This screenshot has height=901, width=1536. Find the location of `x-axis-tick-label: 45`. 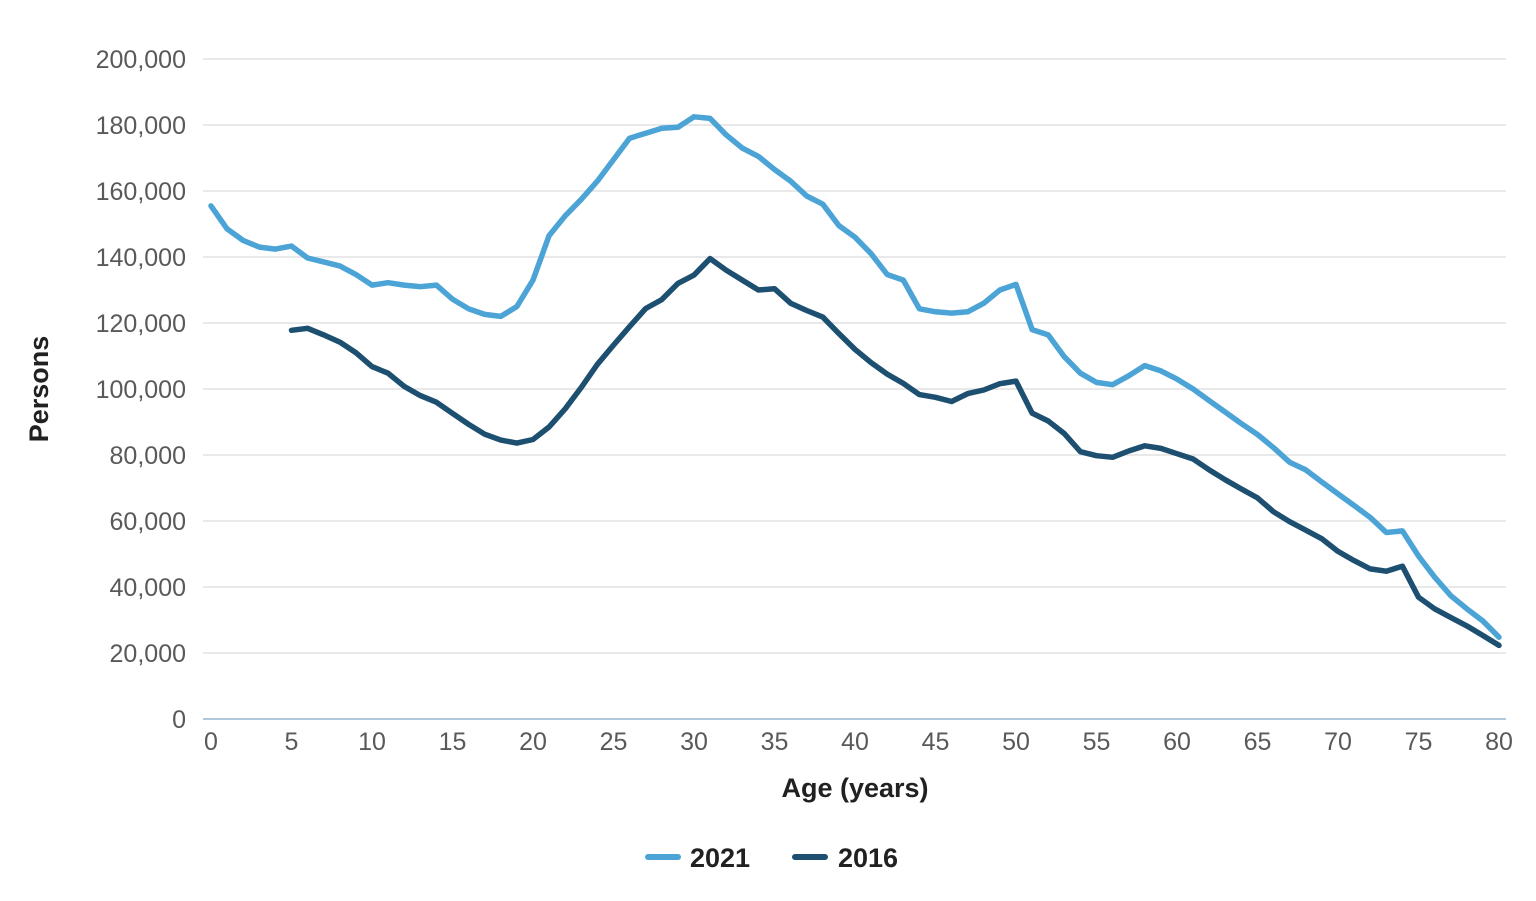

x-axis-tick-label: 45 is located at coordinates (936, 742).